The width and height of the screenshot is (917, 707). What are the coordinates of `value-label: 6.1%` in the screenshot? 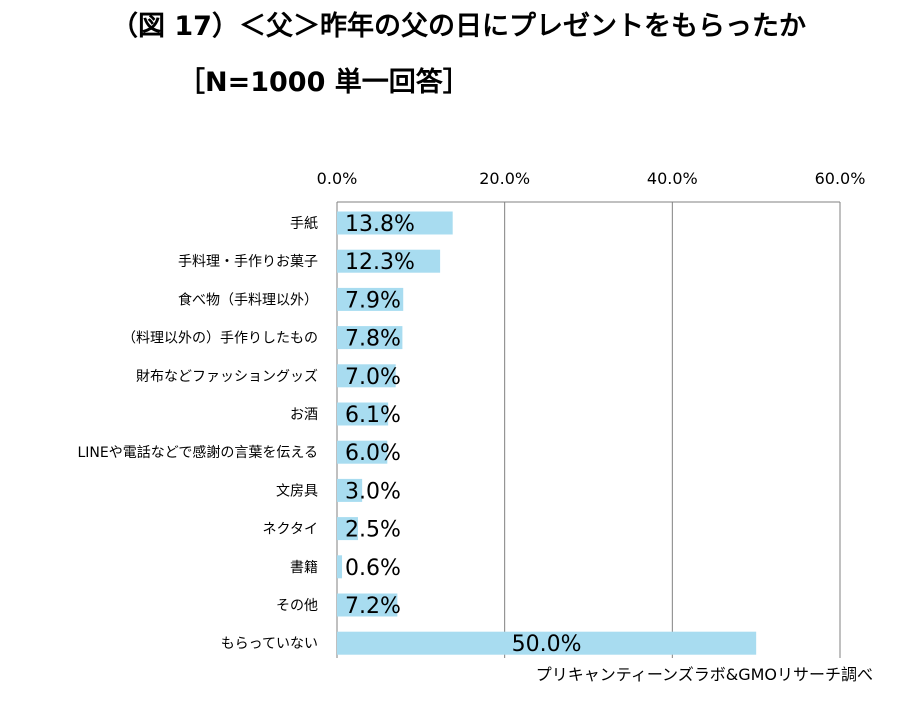 It's located at (373, 415).